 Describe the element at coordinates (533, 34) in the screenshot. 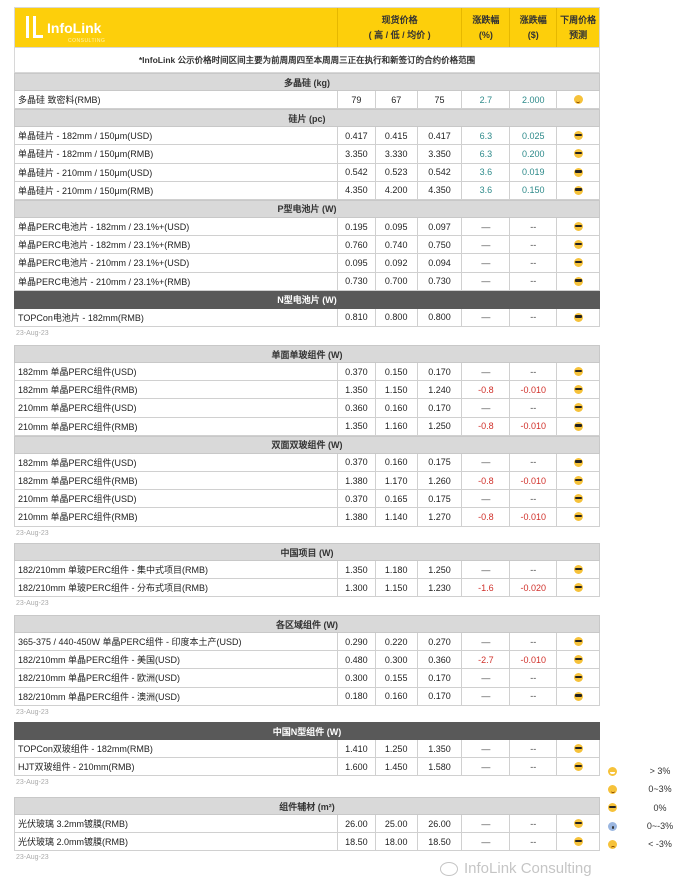

I see `usd-header-unit: ($)` at that location.